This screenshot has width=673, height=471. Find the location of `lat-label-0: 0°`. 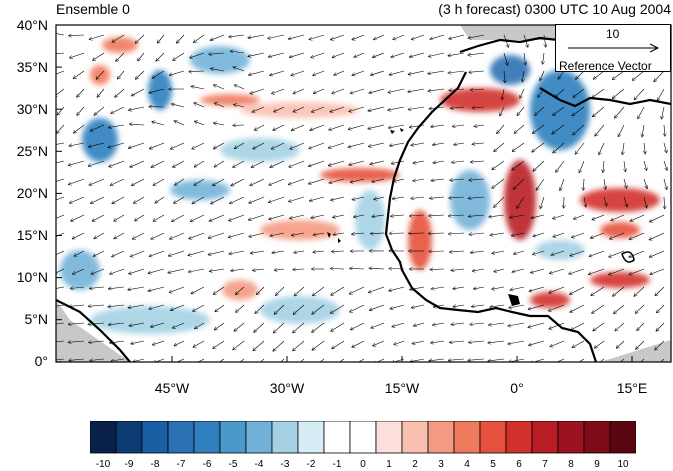

lat-label-0: 0° is located at coordinates (41, 361).